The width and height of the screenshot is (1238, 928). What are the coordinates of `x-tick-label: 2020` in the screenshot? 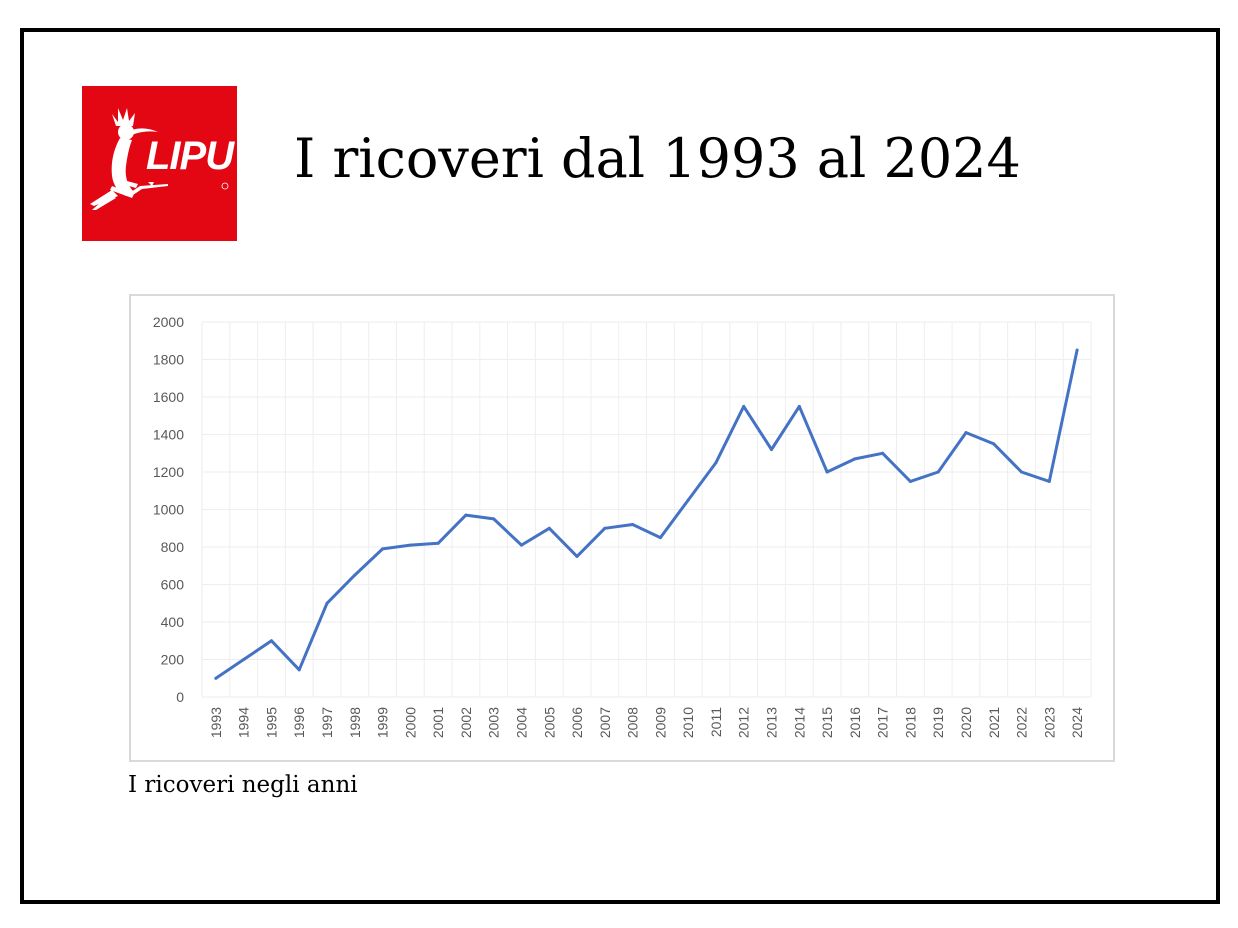 It's located at (966, 722).